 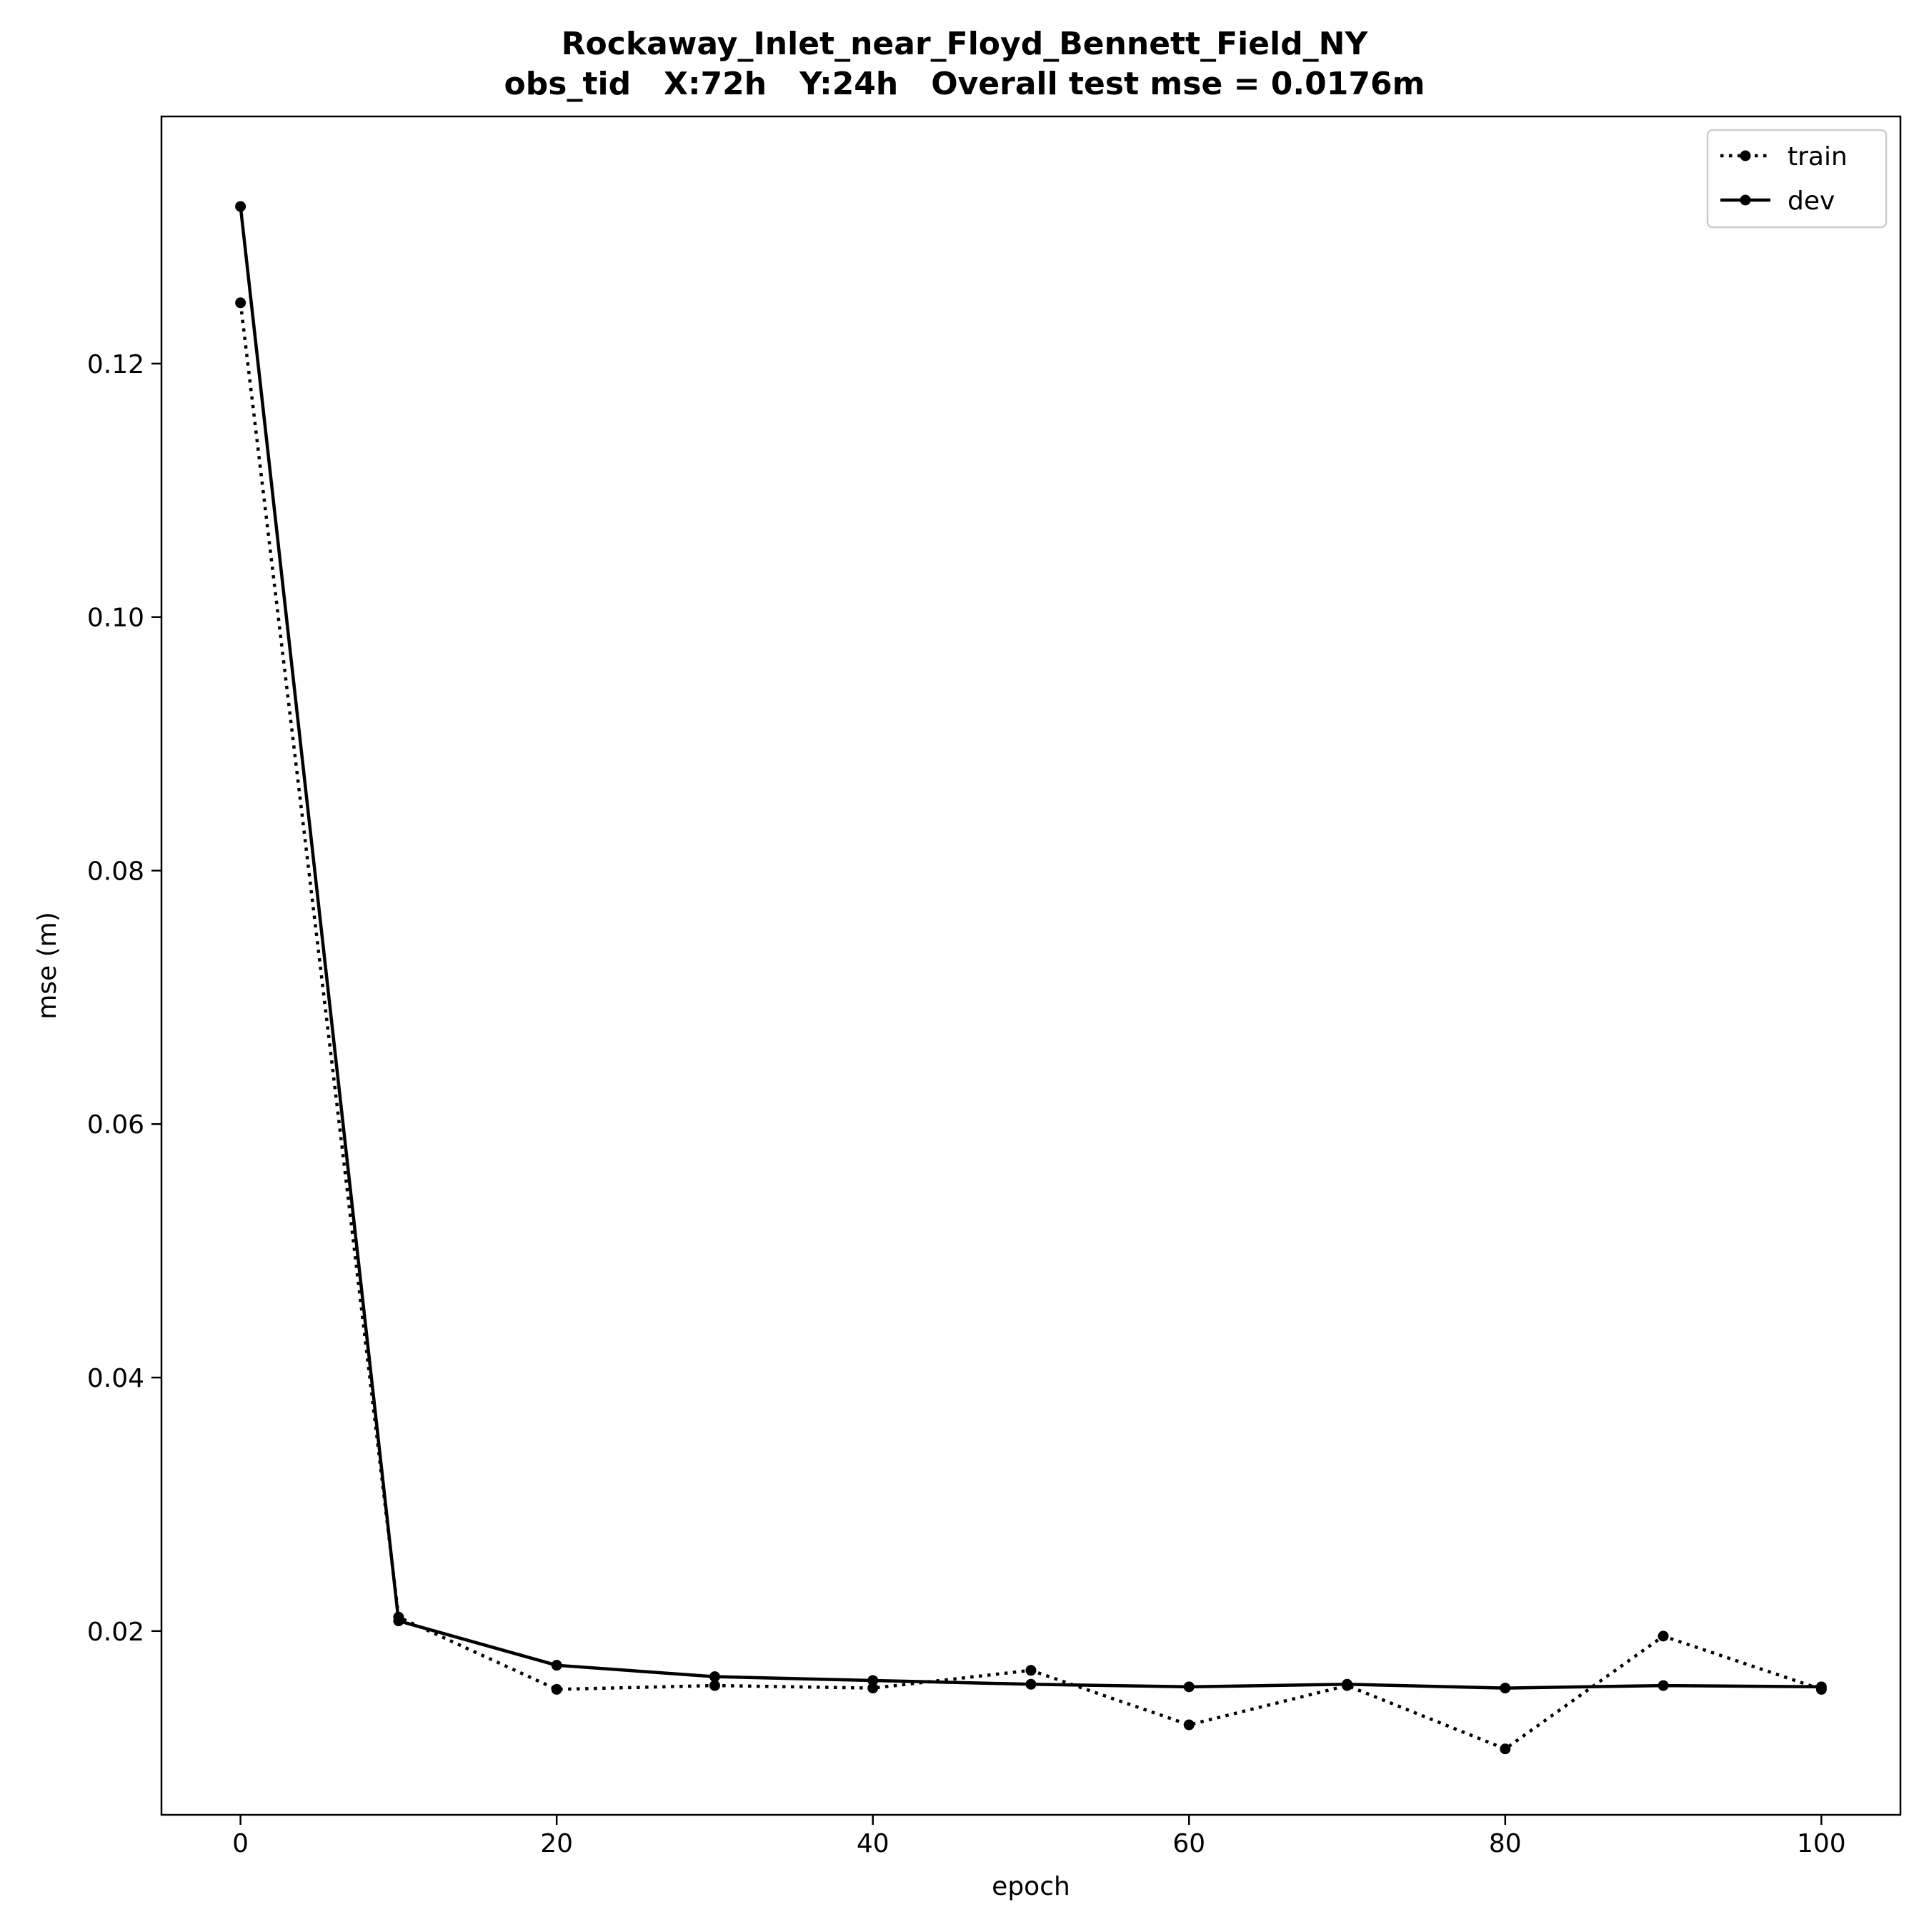 I want to click on legend: train dev, so click(x=1797, y=179).